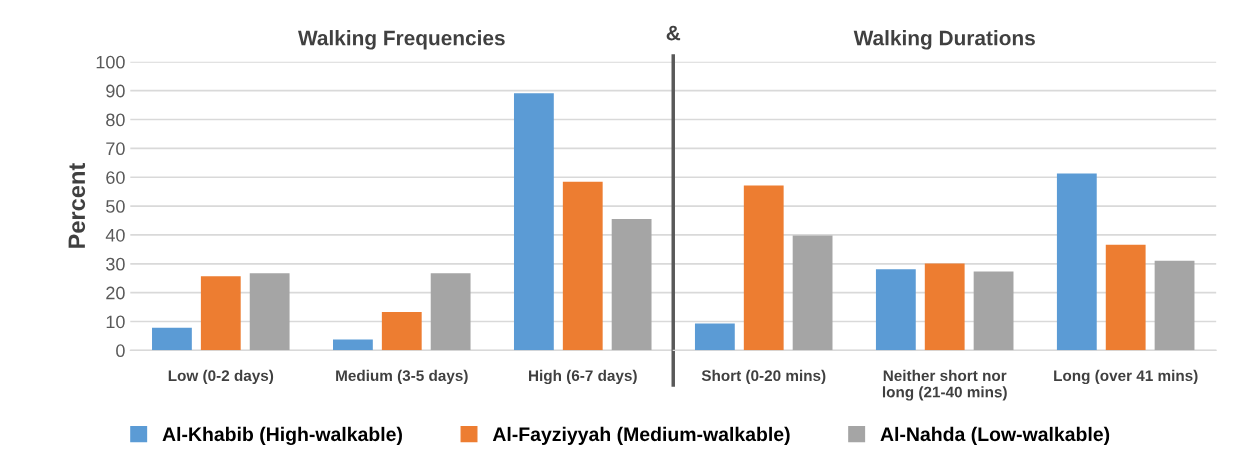  What do you see at coordinates (110, 62) in the screenshot?
I see `y-tick-label: 100` at bounding box center [110, 62].